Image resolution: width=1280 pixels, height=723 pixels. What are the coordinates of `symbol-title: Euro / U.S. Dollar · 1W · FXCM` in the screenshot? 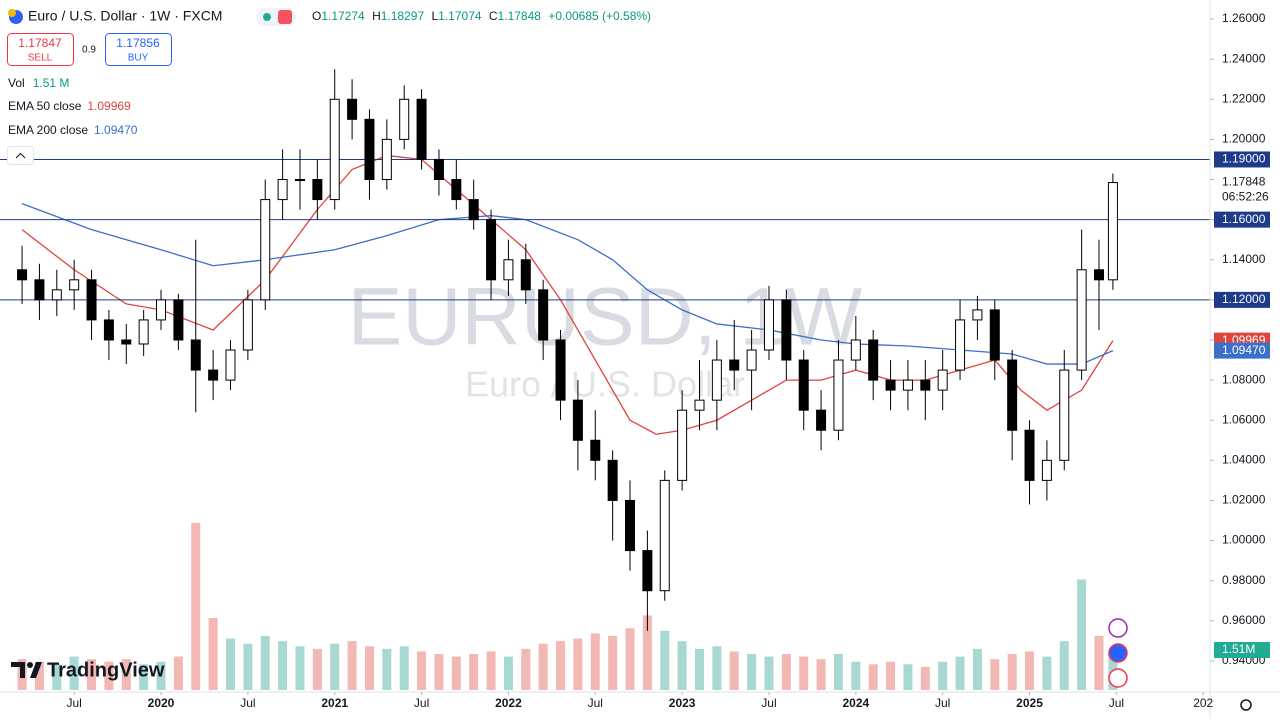 It's located at (125, 16).